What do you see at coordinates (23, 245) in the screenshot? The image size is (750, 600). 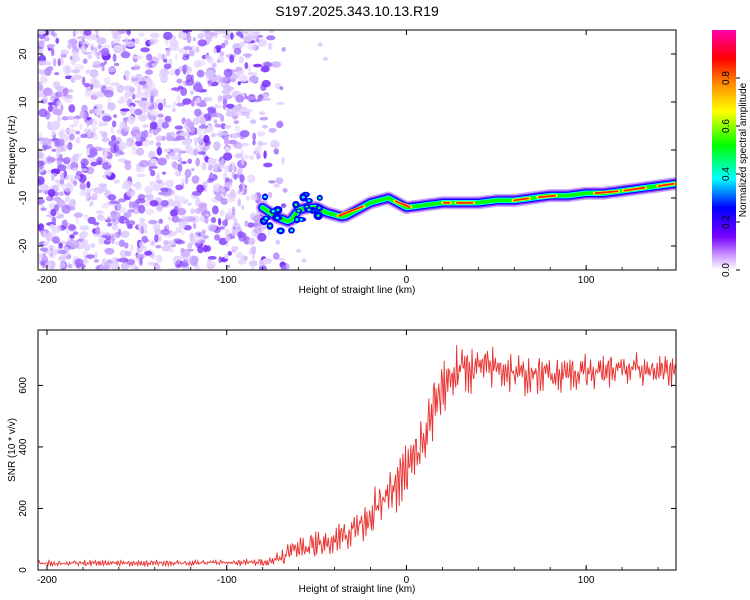 I see `spectrogram-y-tick-label: -20` at bounding box center [23, 245].